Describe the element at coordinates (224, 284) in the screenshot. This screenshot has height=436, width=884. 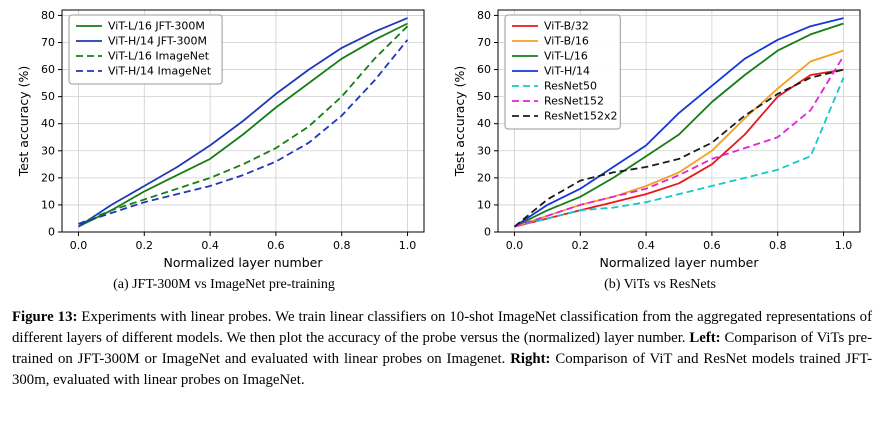
I see `chart-a-subcaption: (a) JFT-300M vs ImageNet pre-training` at that location.